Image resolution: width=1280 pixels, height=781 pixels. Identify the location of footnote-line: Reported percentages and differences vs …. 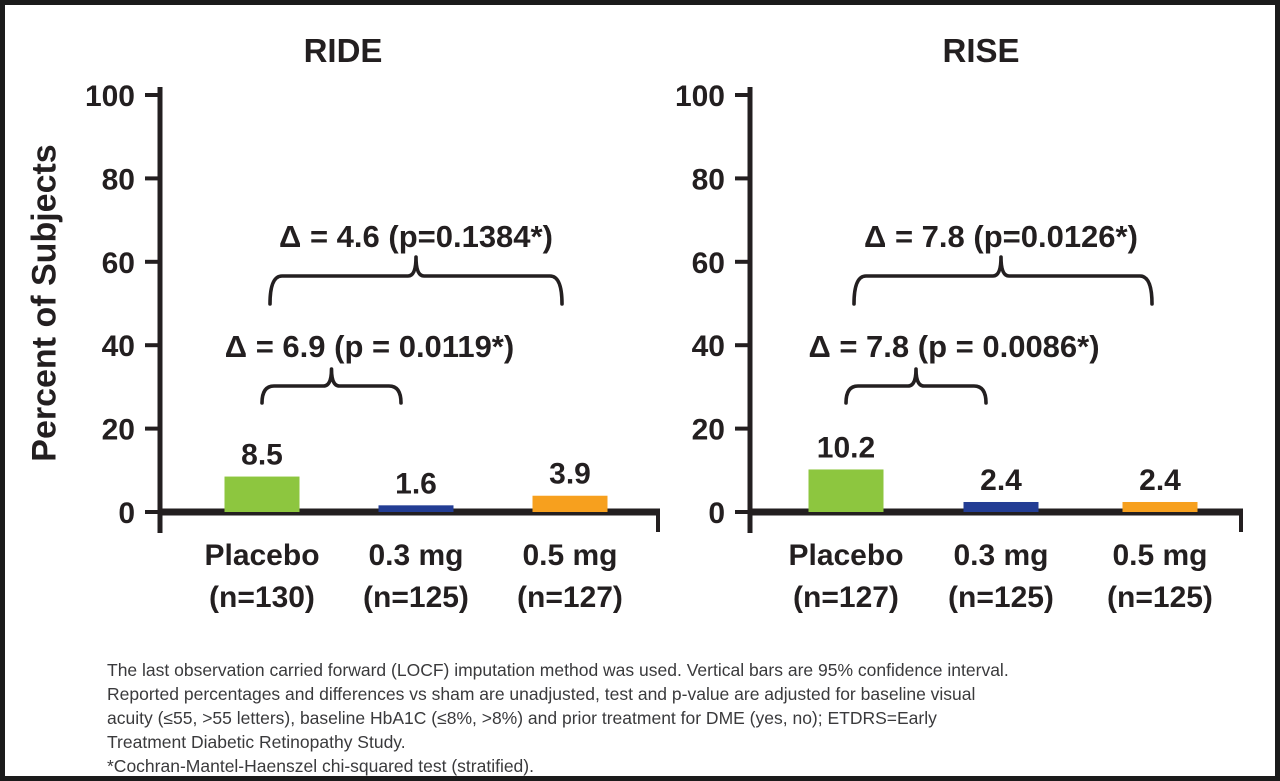
(541, 694).